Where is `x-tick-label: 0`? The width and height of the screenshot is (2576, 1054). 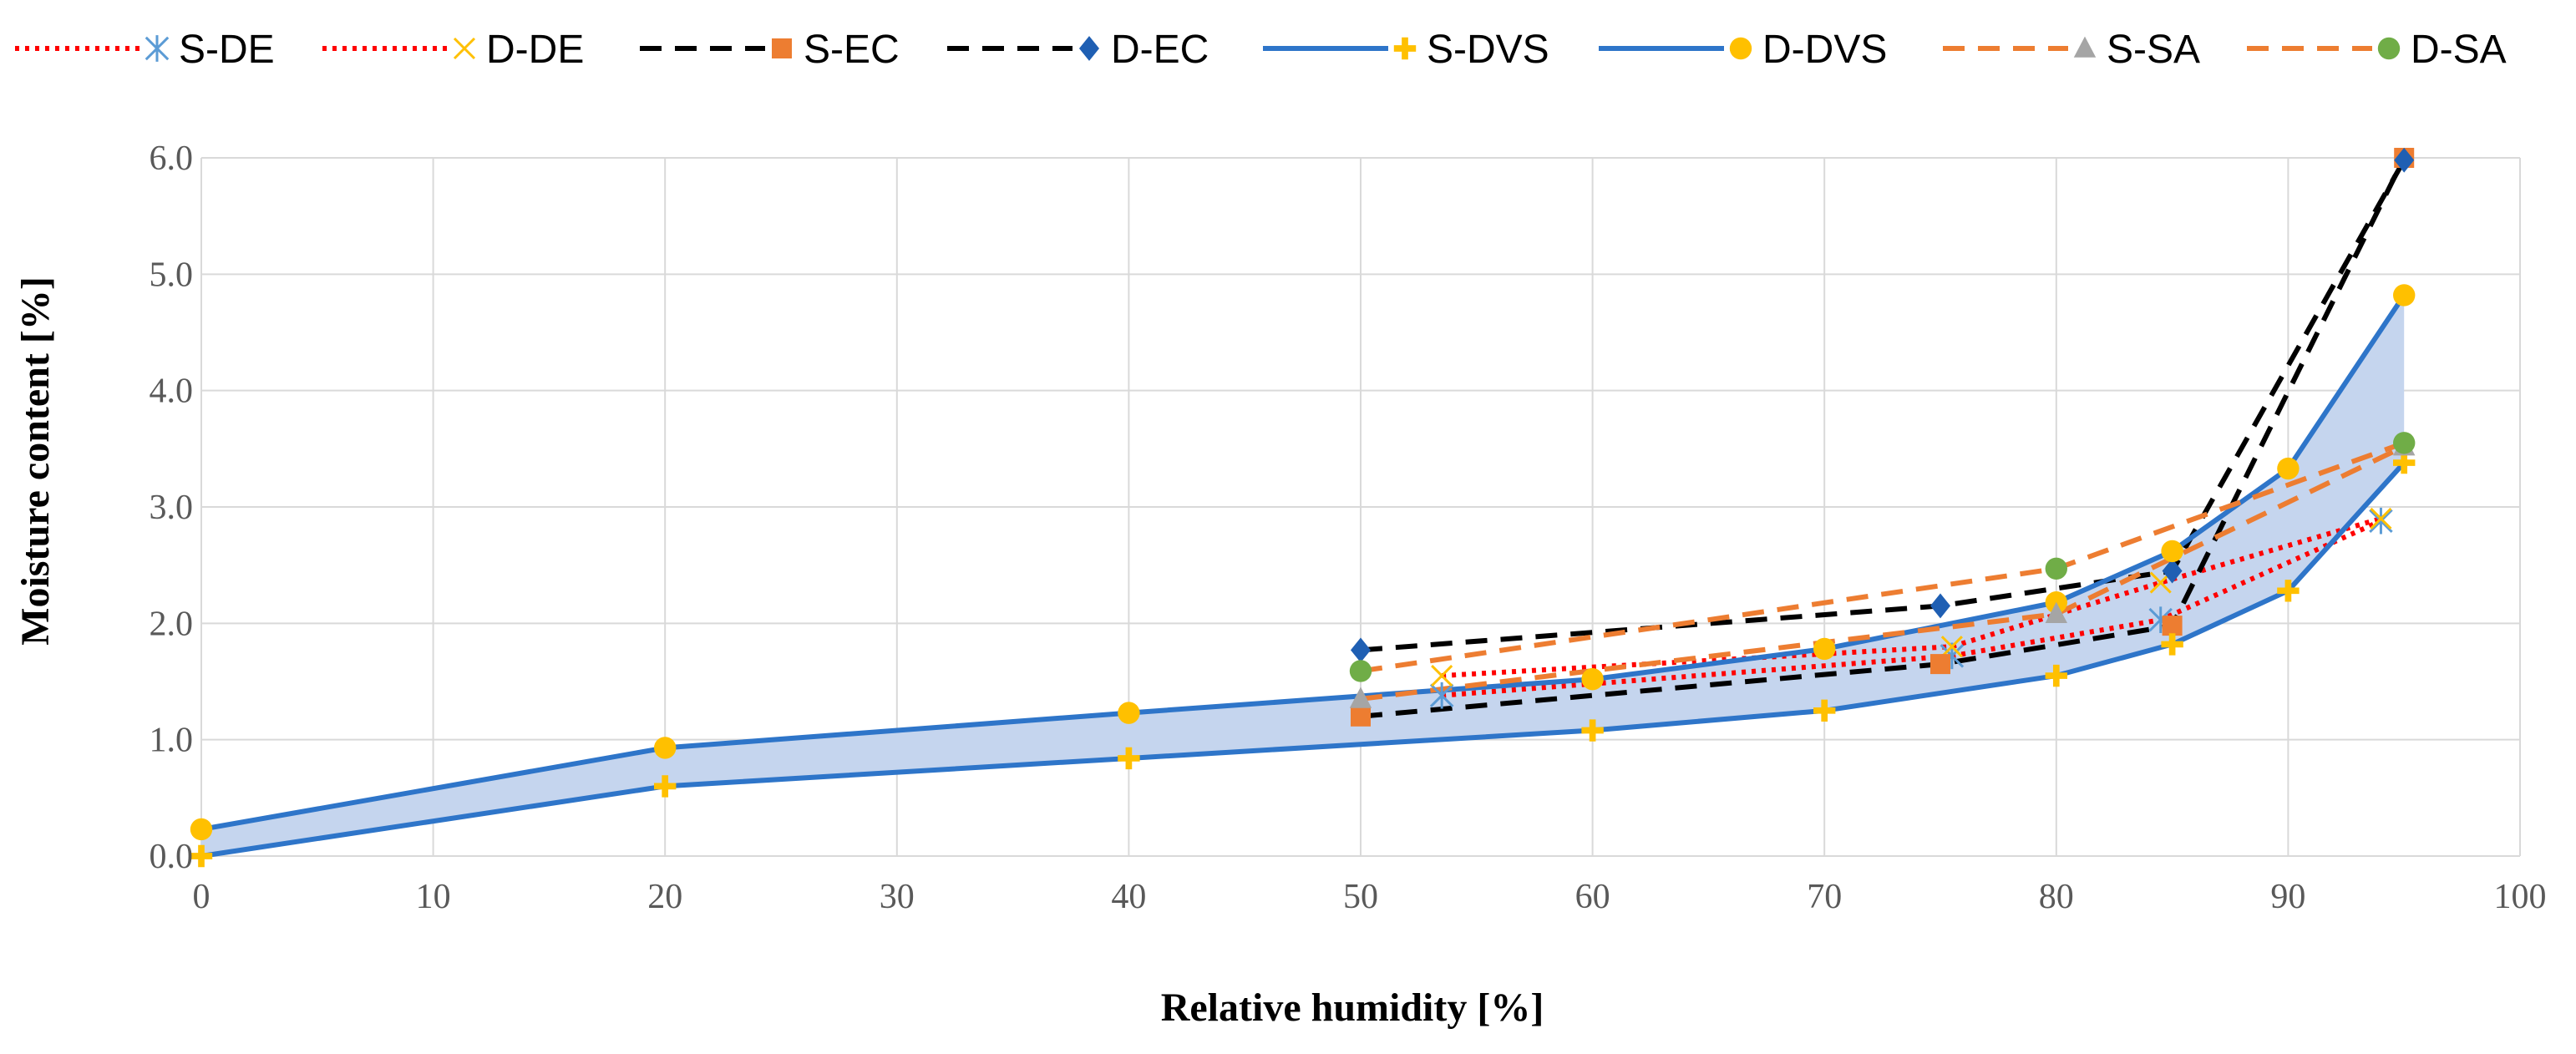 x-tick-label: 0 is located at coordinates (201, 897).